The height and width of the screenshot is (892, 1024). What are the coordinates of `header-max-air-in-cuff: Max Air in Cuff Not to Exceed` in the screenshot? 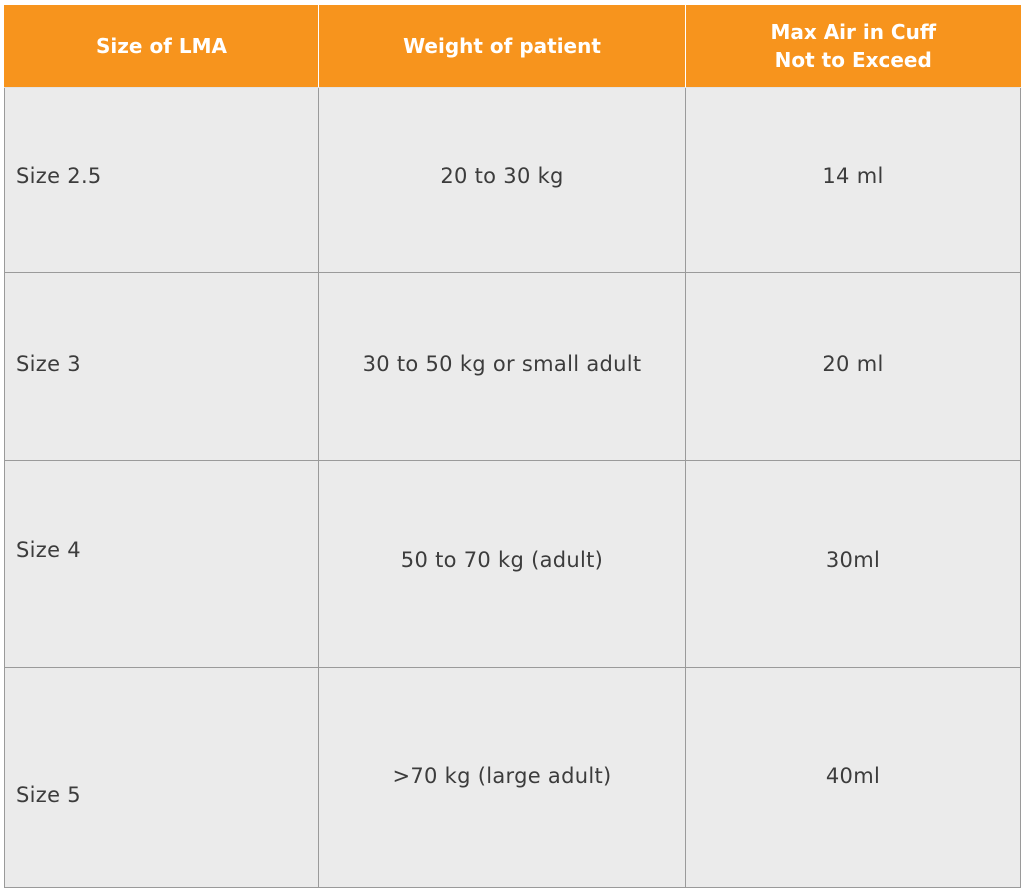 It's located at (853, 46).